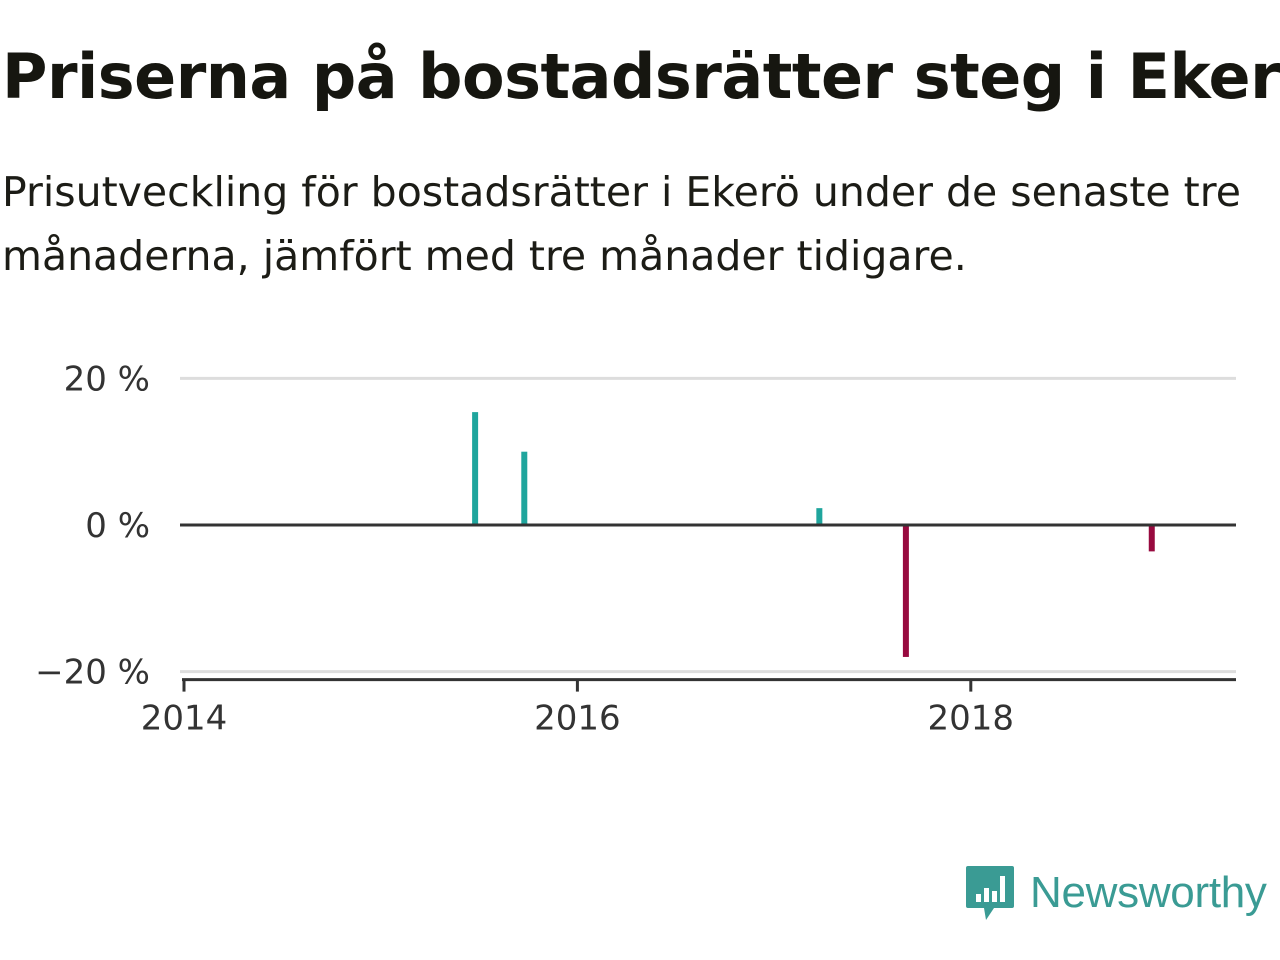 The height and width of the screenshot is (960, 1280). What do you see at coordinates (641, 76) in the screenshot?
I see `chart-title: Priserna på bostadsrätter steg i Ekerö` at bounding box center [641, 76].